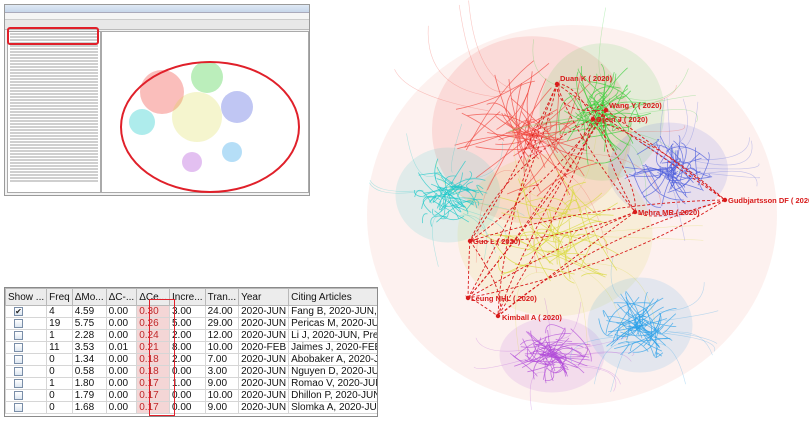 This screenshot has width=809, height=427. What do you see at coordinates (593, 119) in the screenshot?
I see `node-grein` at bounding box center [593, 119].